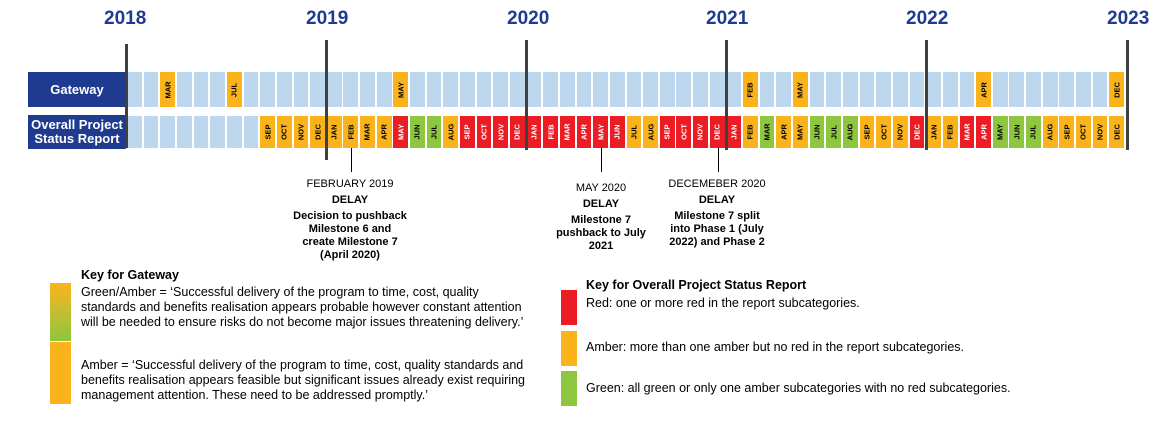 This screenshot has height=421, width=1176. Describe the element at coordinates (726, 95) in the screenshot. I see `year-line-2021` at that location.